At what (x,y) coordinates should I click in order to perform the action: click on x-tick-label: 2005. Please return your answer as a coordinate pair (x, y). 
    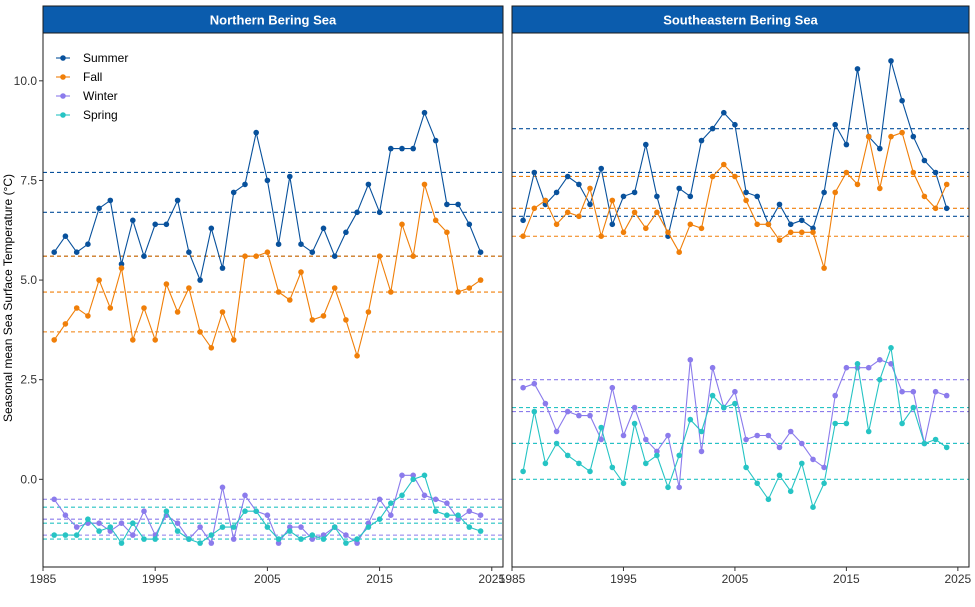
    Looking at the image, I should click on (735, 579).